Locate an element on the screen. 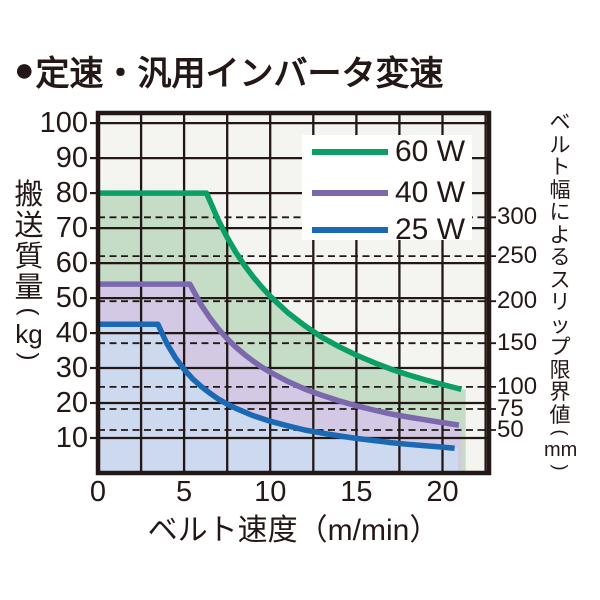 Image resolution: width=600 pixels, height=600 pixels. y2-axis-tick-label: 75 is located at coordinates (510, 408).